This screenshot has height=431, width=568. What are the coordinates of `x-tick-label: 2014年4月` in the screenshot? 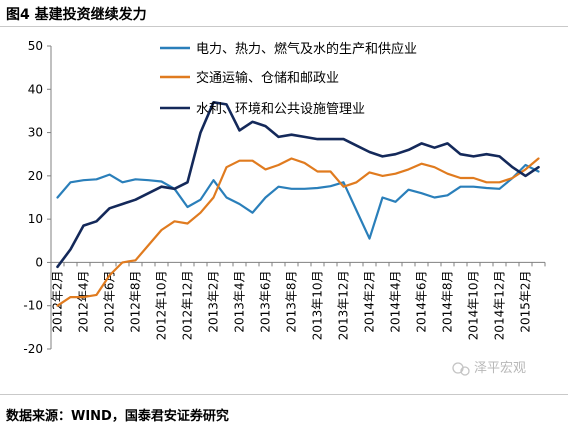 It's located at (396, 301).